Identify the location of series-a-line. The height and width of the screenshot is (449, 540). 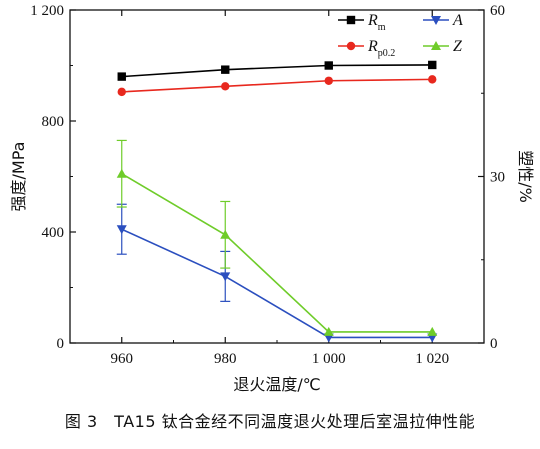
(277, 283).